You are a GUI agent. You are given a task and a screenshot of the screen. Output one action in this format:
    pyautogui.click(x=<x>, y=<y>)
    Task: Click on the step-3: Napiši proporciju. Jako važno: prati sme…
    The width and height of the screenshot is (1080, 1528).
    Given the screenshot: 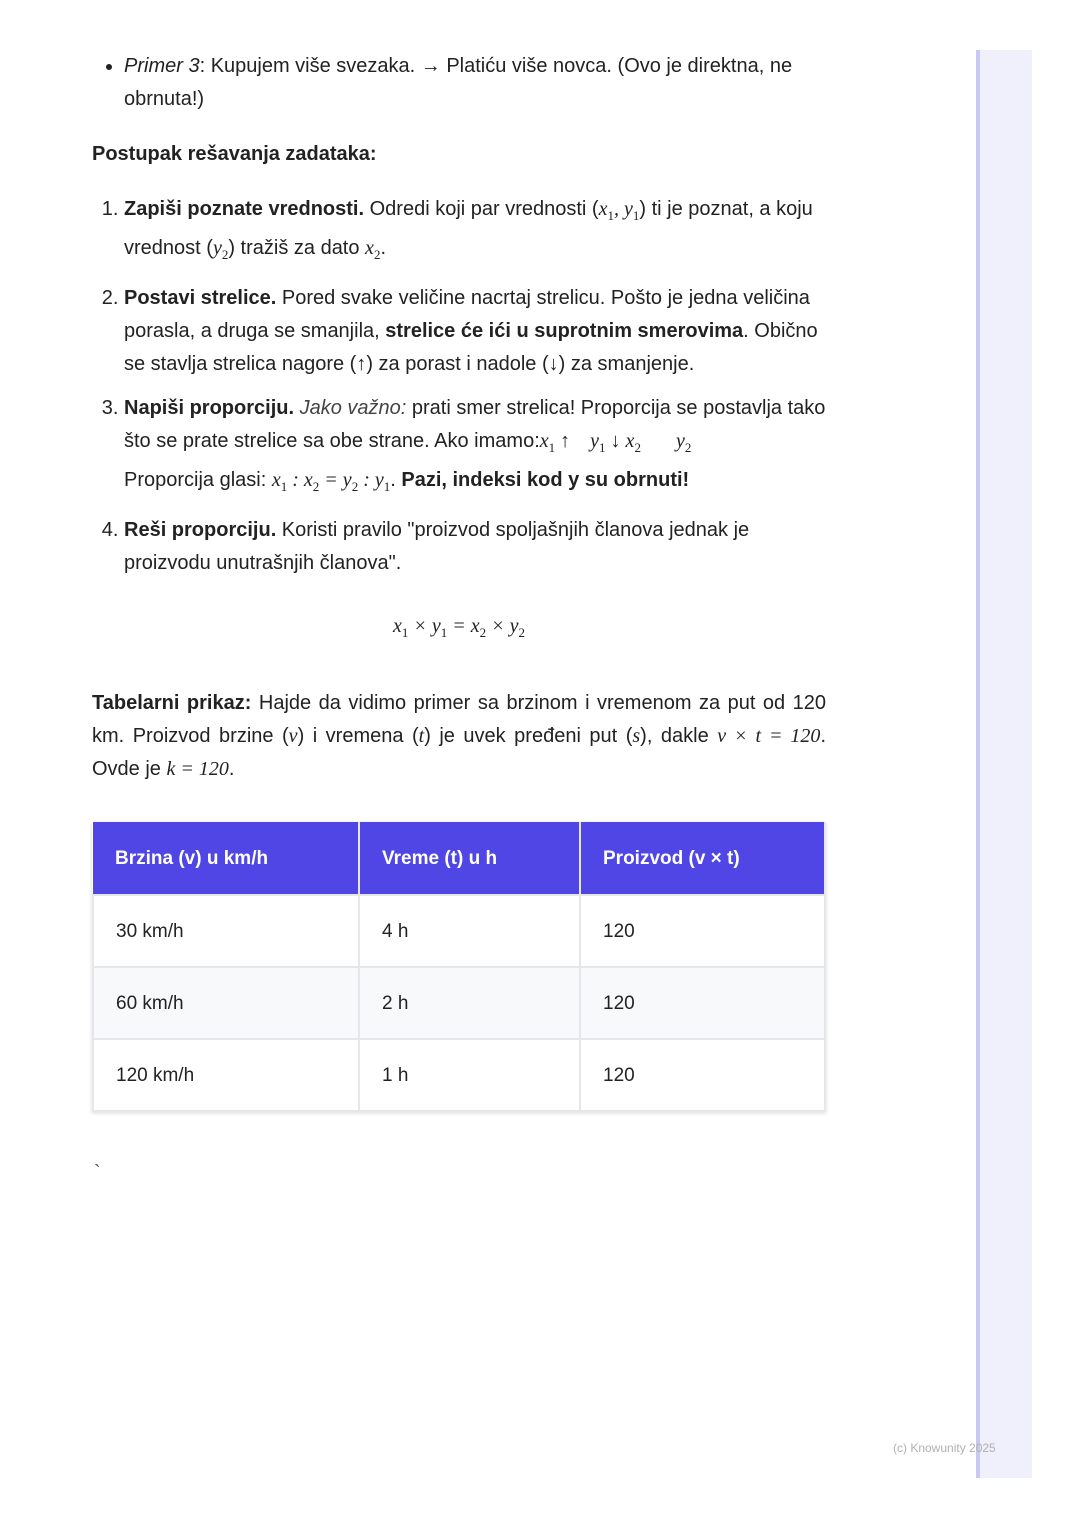 What is the action you would take?
    pyautogui.click(x=475, y=447)
    